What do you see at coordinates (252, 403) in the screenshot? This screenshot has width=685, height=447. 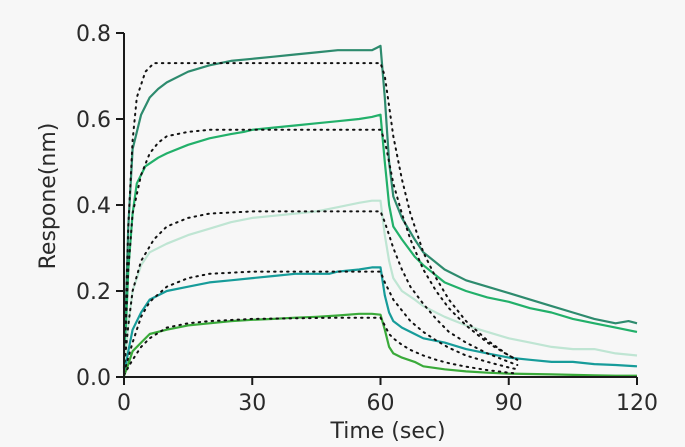 I see `x-tick-label: 30` at bounding box center [252, 403].